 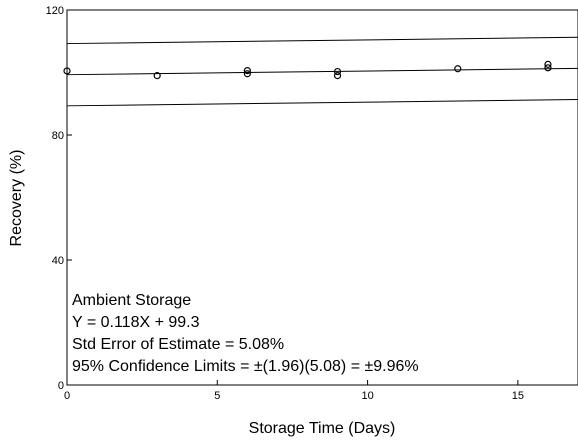 I want to click on annotation-line: Ambient Storage, so click(x=131, y=300).